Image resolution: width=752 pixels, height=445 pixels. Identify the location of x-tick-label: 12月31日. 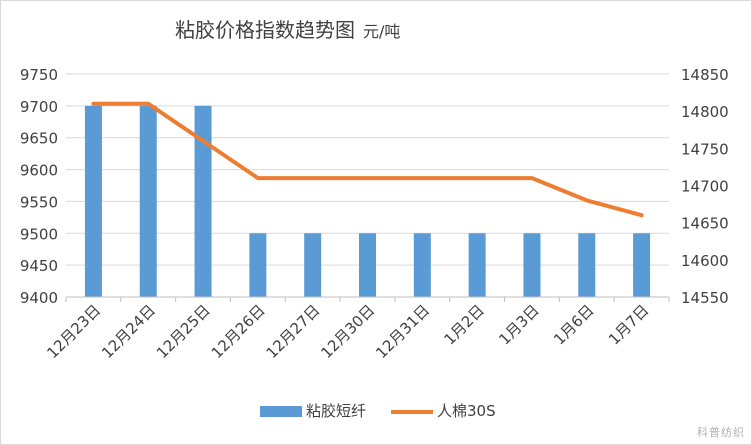
(402, 331).